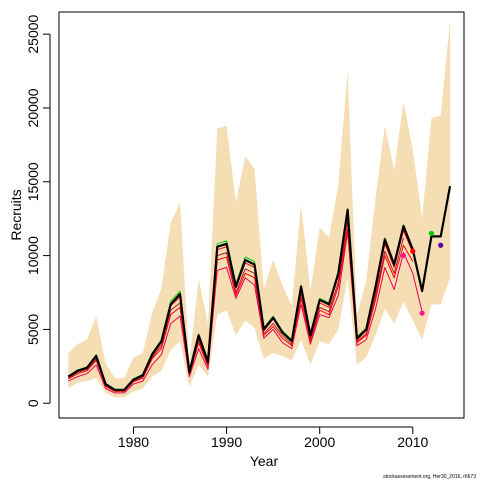  What do you see at coordinates (226, 442) in the screenshot?
I see `x-tick-label-1: 1990` at bounding box center [226, 442].